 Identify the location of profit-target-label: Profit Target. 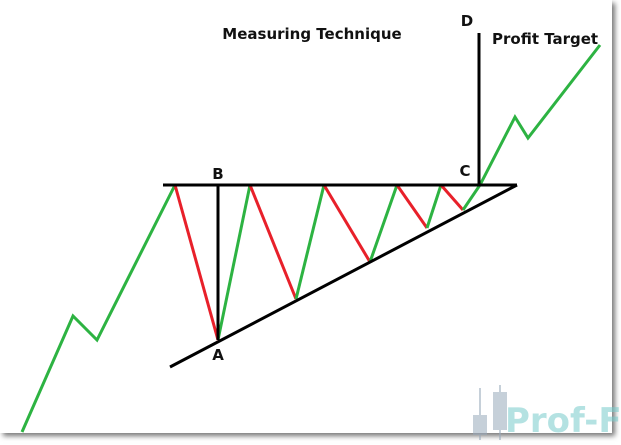
(545, 39).